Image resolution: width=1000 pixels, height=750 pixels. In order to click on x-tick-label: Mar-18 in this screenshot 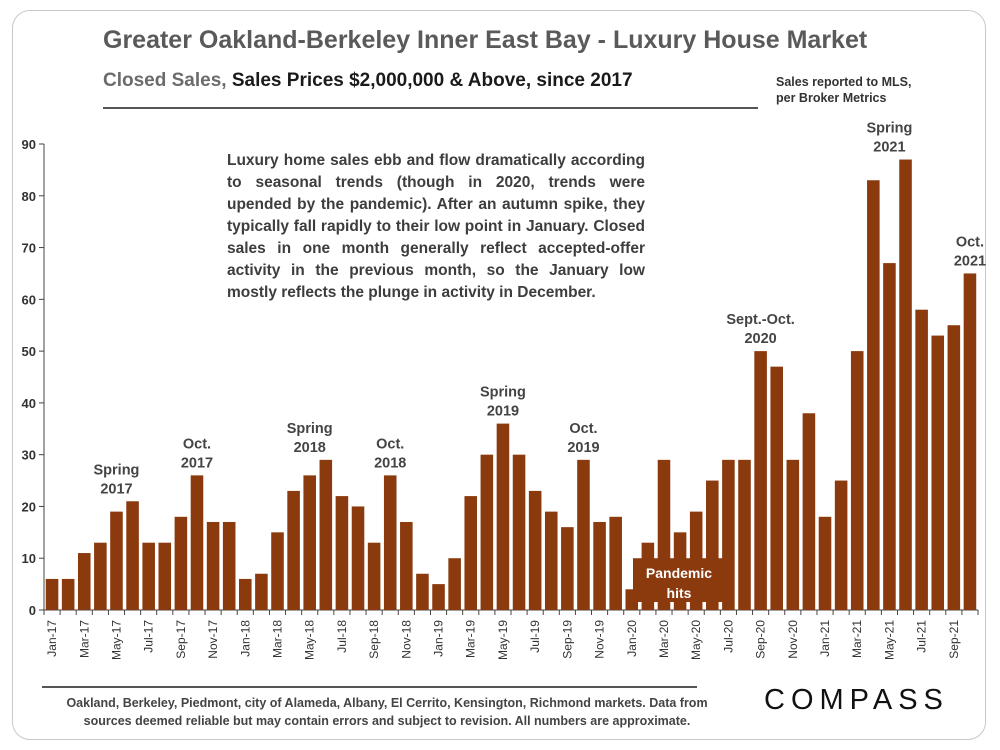, I will do `click(278, 639)`.